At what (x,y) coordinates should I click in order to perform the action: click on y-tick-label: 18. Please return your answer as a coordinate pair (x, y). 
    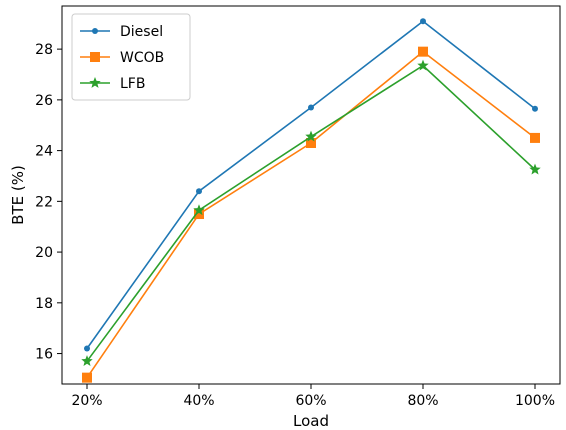
    Looking at the image, I should click on (44, 304).